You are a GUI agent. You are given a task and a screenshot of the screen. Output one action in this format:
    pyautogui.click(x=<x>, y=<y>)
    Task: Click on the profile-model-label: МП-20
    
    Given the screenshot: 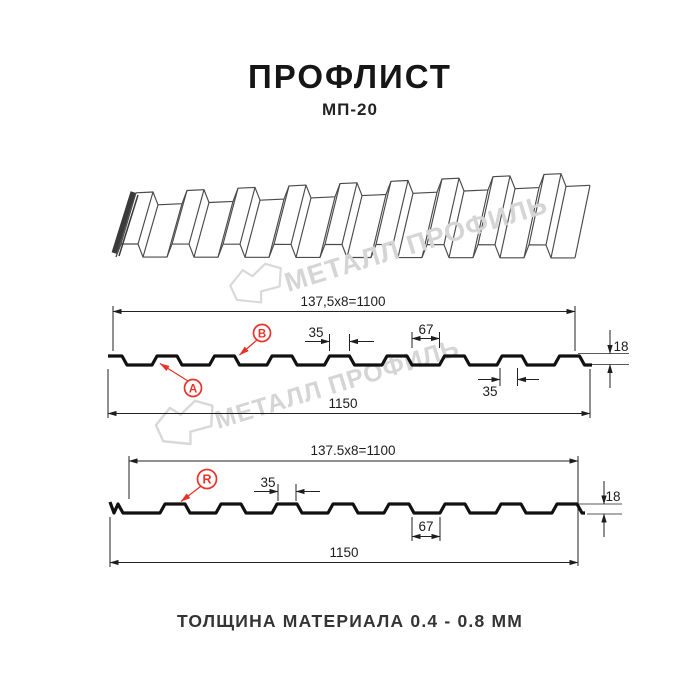 What is the action you would take?
    pyautogui.click(x=350, y=109)
    